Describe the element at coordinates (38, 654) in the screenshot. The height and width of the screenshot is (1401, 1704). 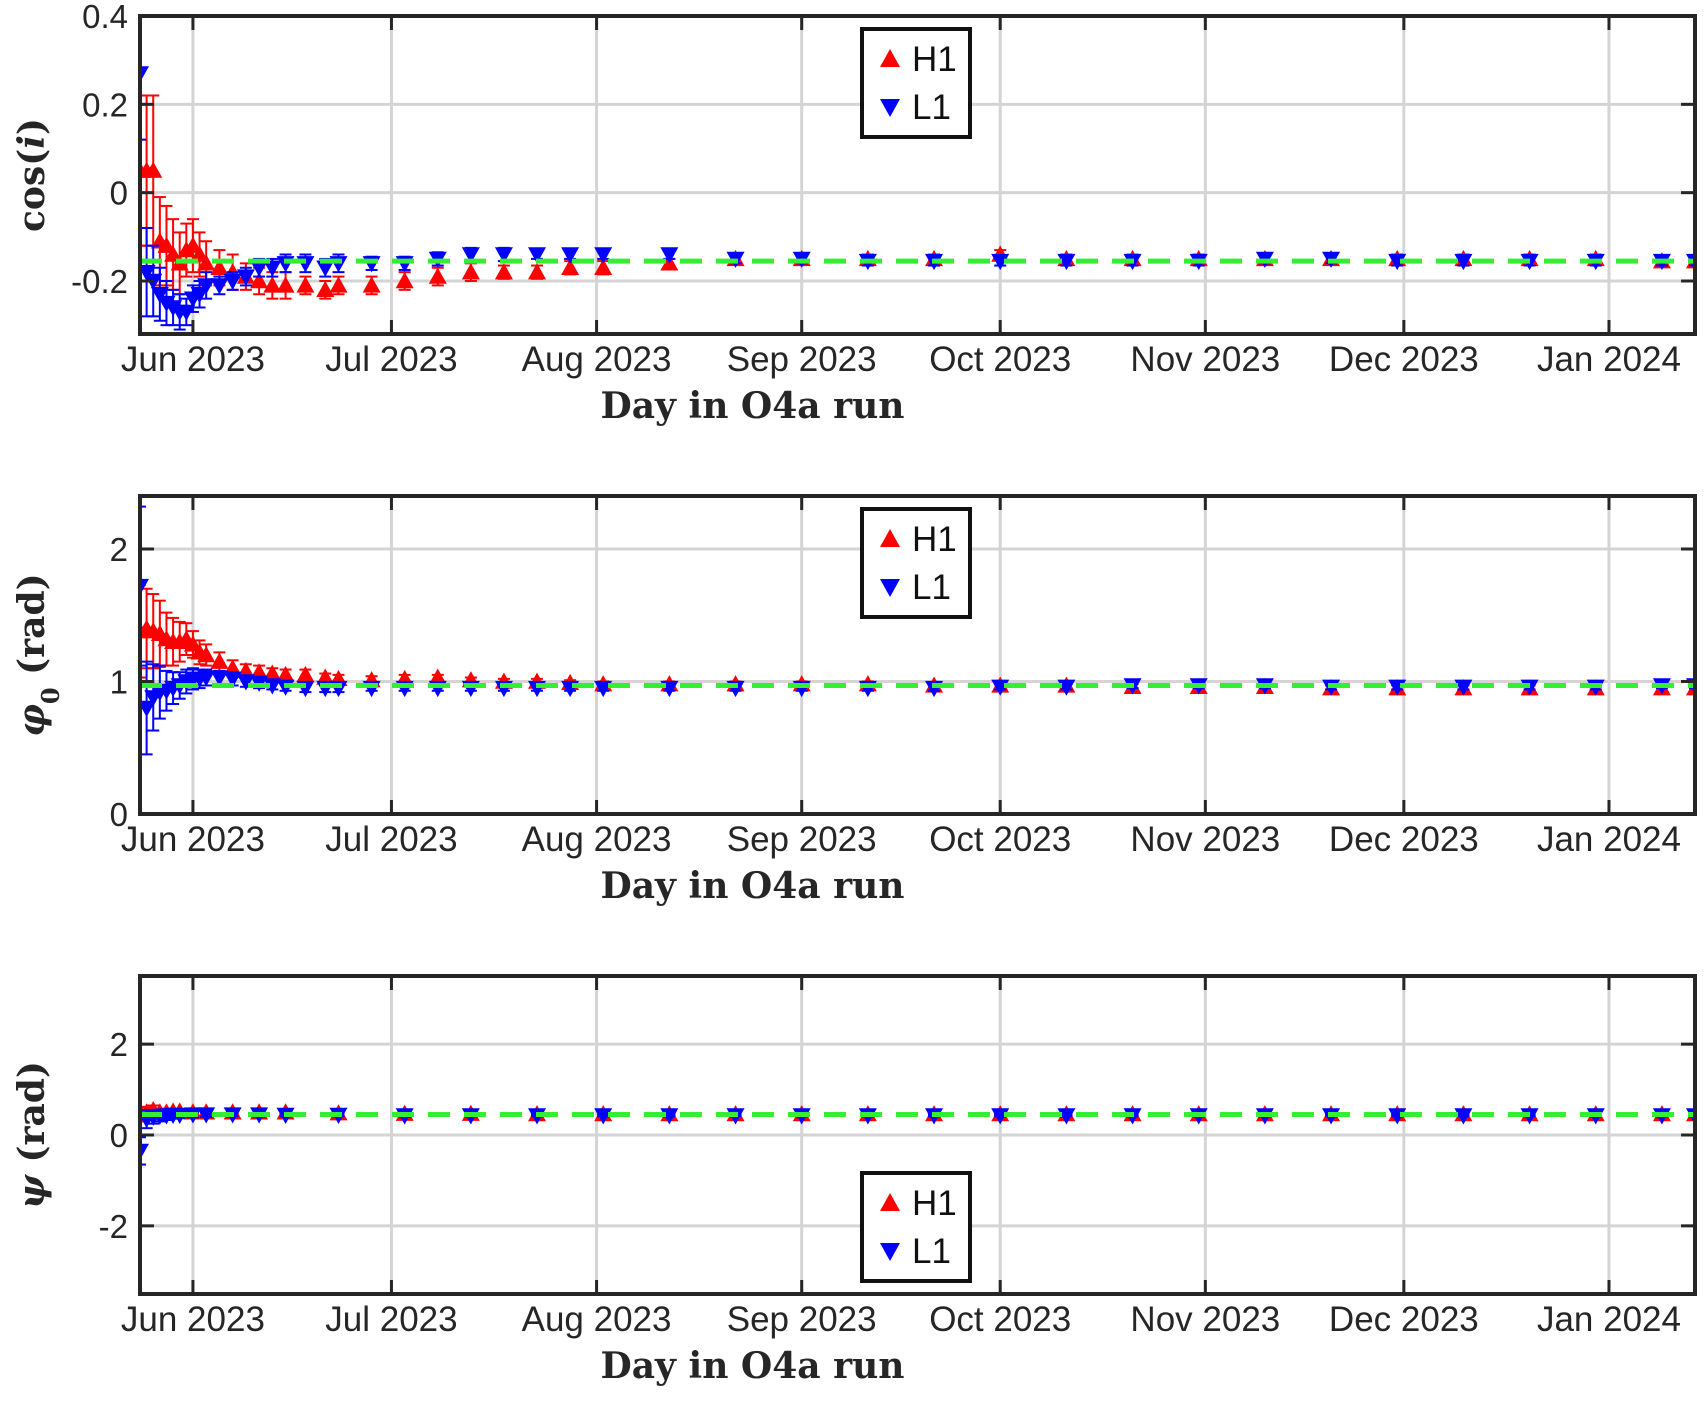
I see `y-axis-label: φ0 (rad)` at that location.